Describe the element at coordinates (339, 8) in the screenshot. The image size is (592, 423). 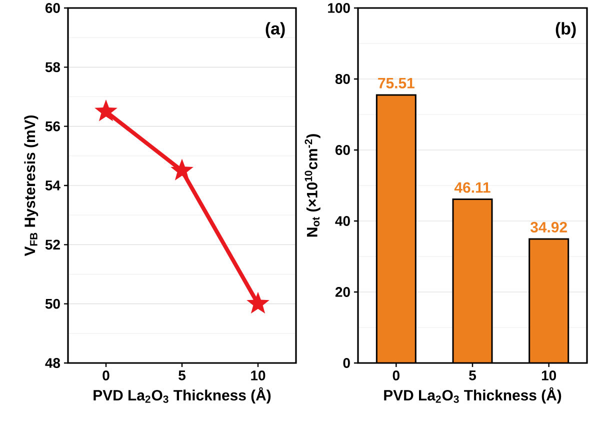
I see `y-tick-label: 100` at that location.